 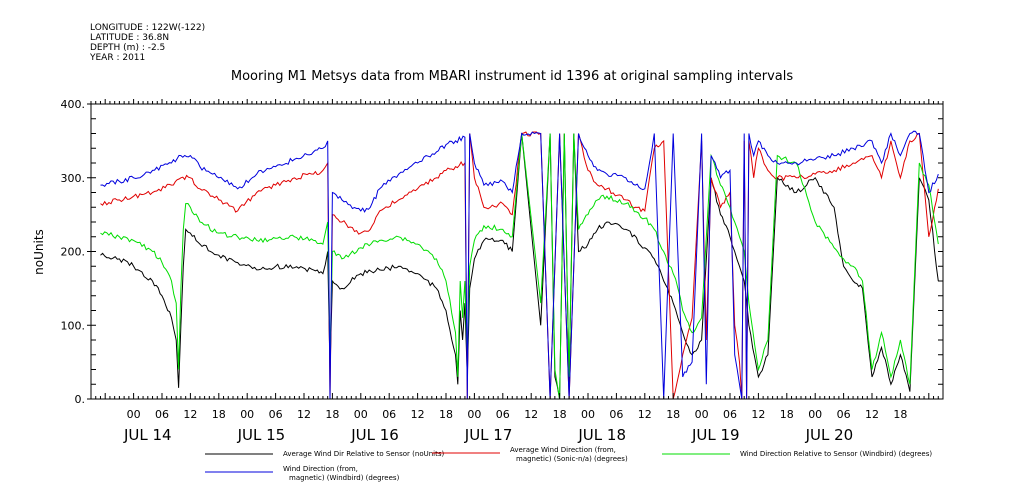 What do you see at coordinates (73, 104) in the screenshot?
I see `y-tick-label-4: 400.` at bounding box center [73, 104].